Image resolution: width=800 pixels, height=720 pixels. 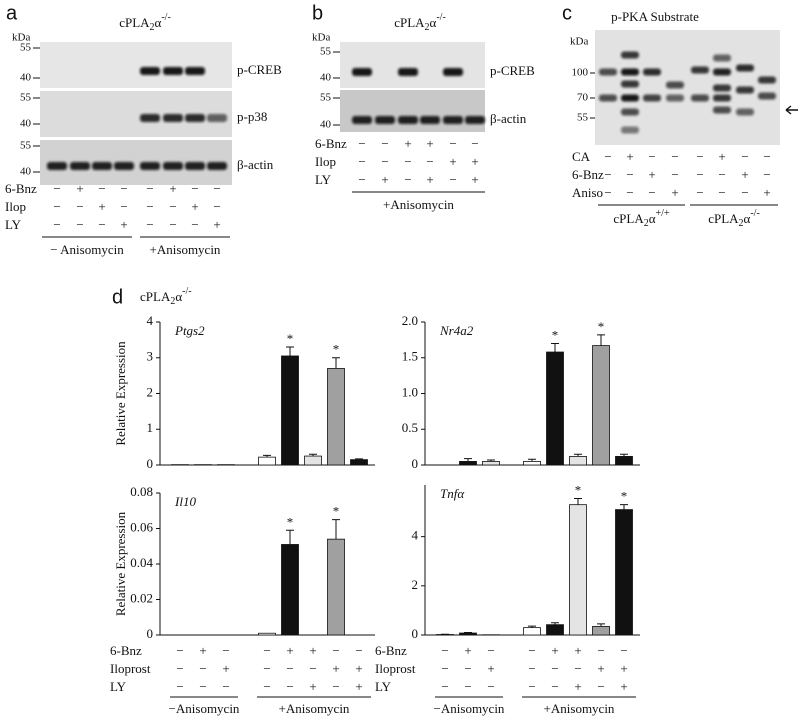 I want to click on genotype-sup: -/-, so click(x=440, y=17).